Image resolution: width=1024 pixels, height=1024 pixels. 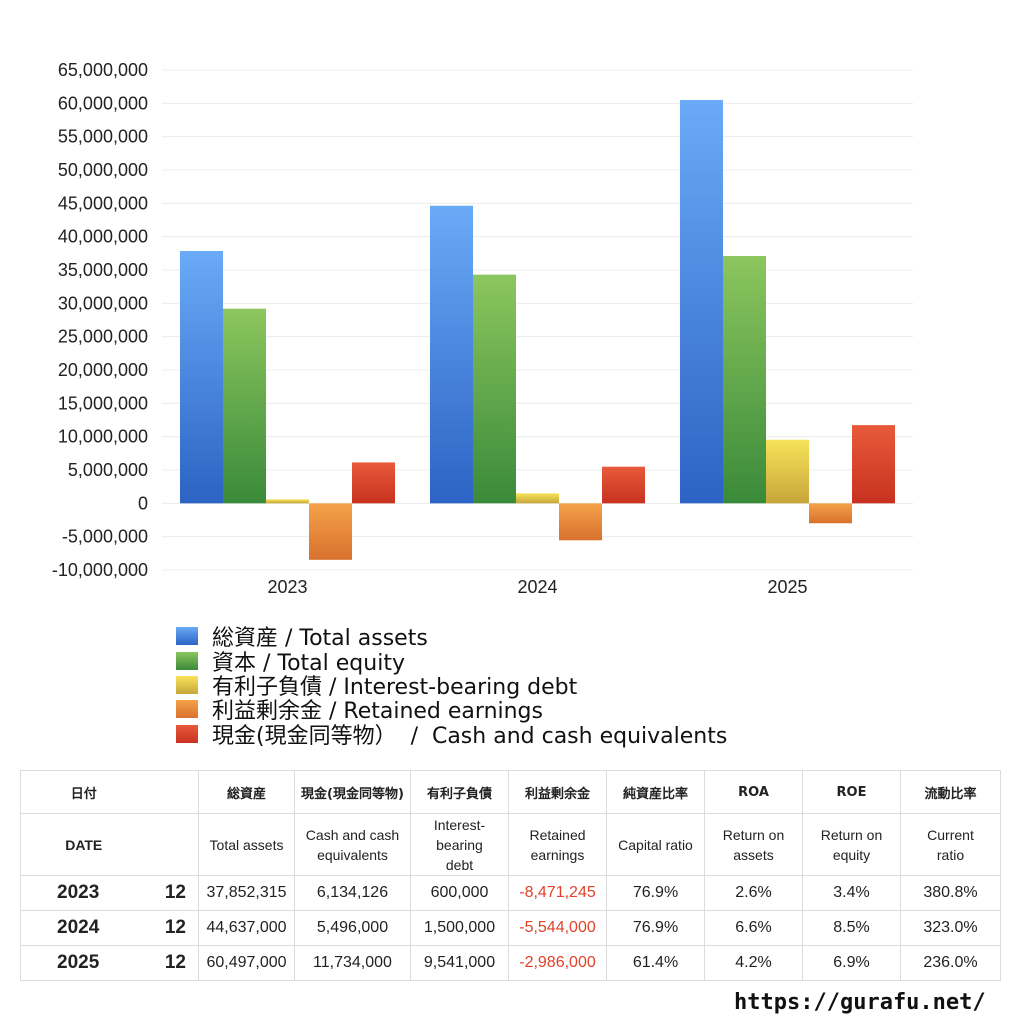 I want to click on y-tick-label: 40,000,000, so click(x=103, y=237).